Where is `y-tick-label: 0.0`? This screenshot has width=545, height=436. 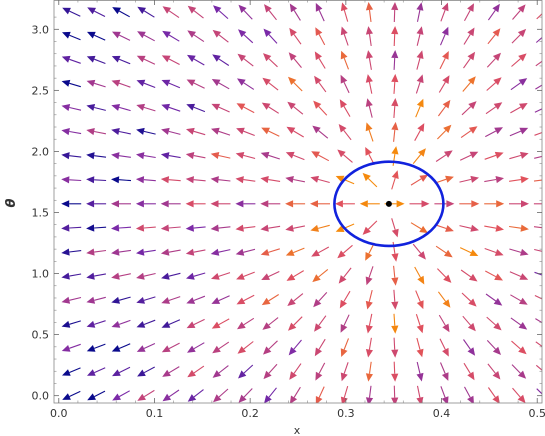 y-tick-label: 0.0 is located at coordinates (41, 396).